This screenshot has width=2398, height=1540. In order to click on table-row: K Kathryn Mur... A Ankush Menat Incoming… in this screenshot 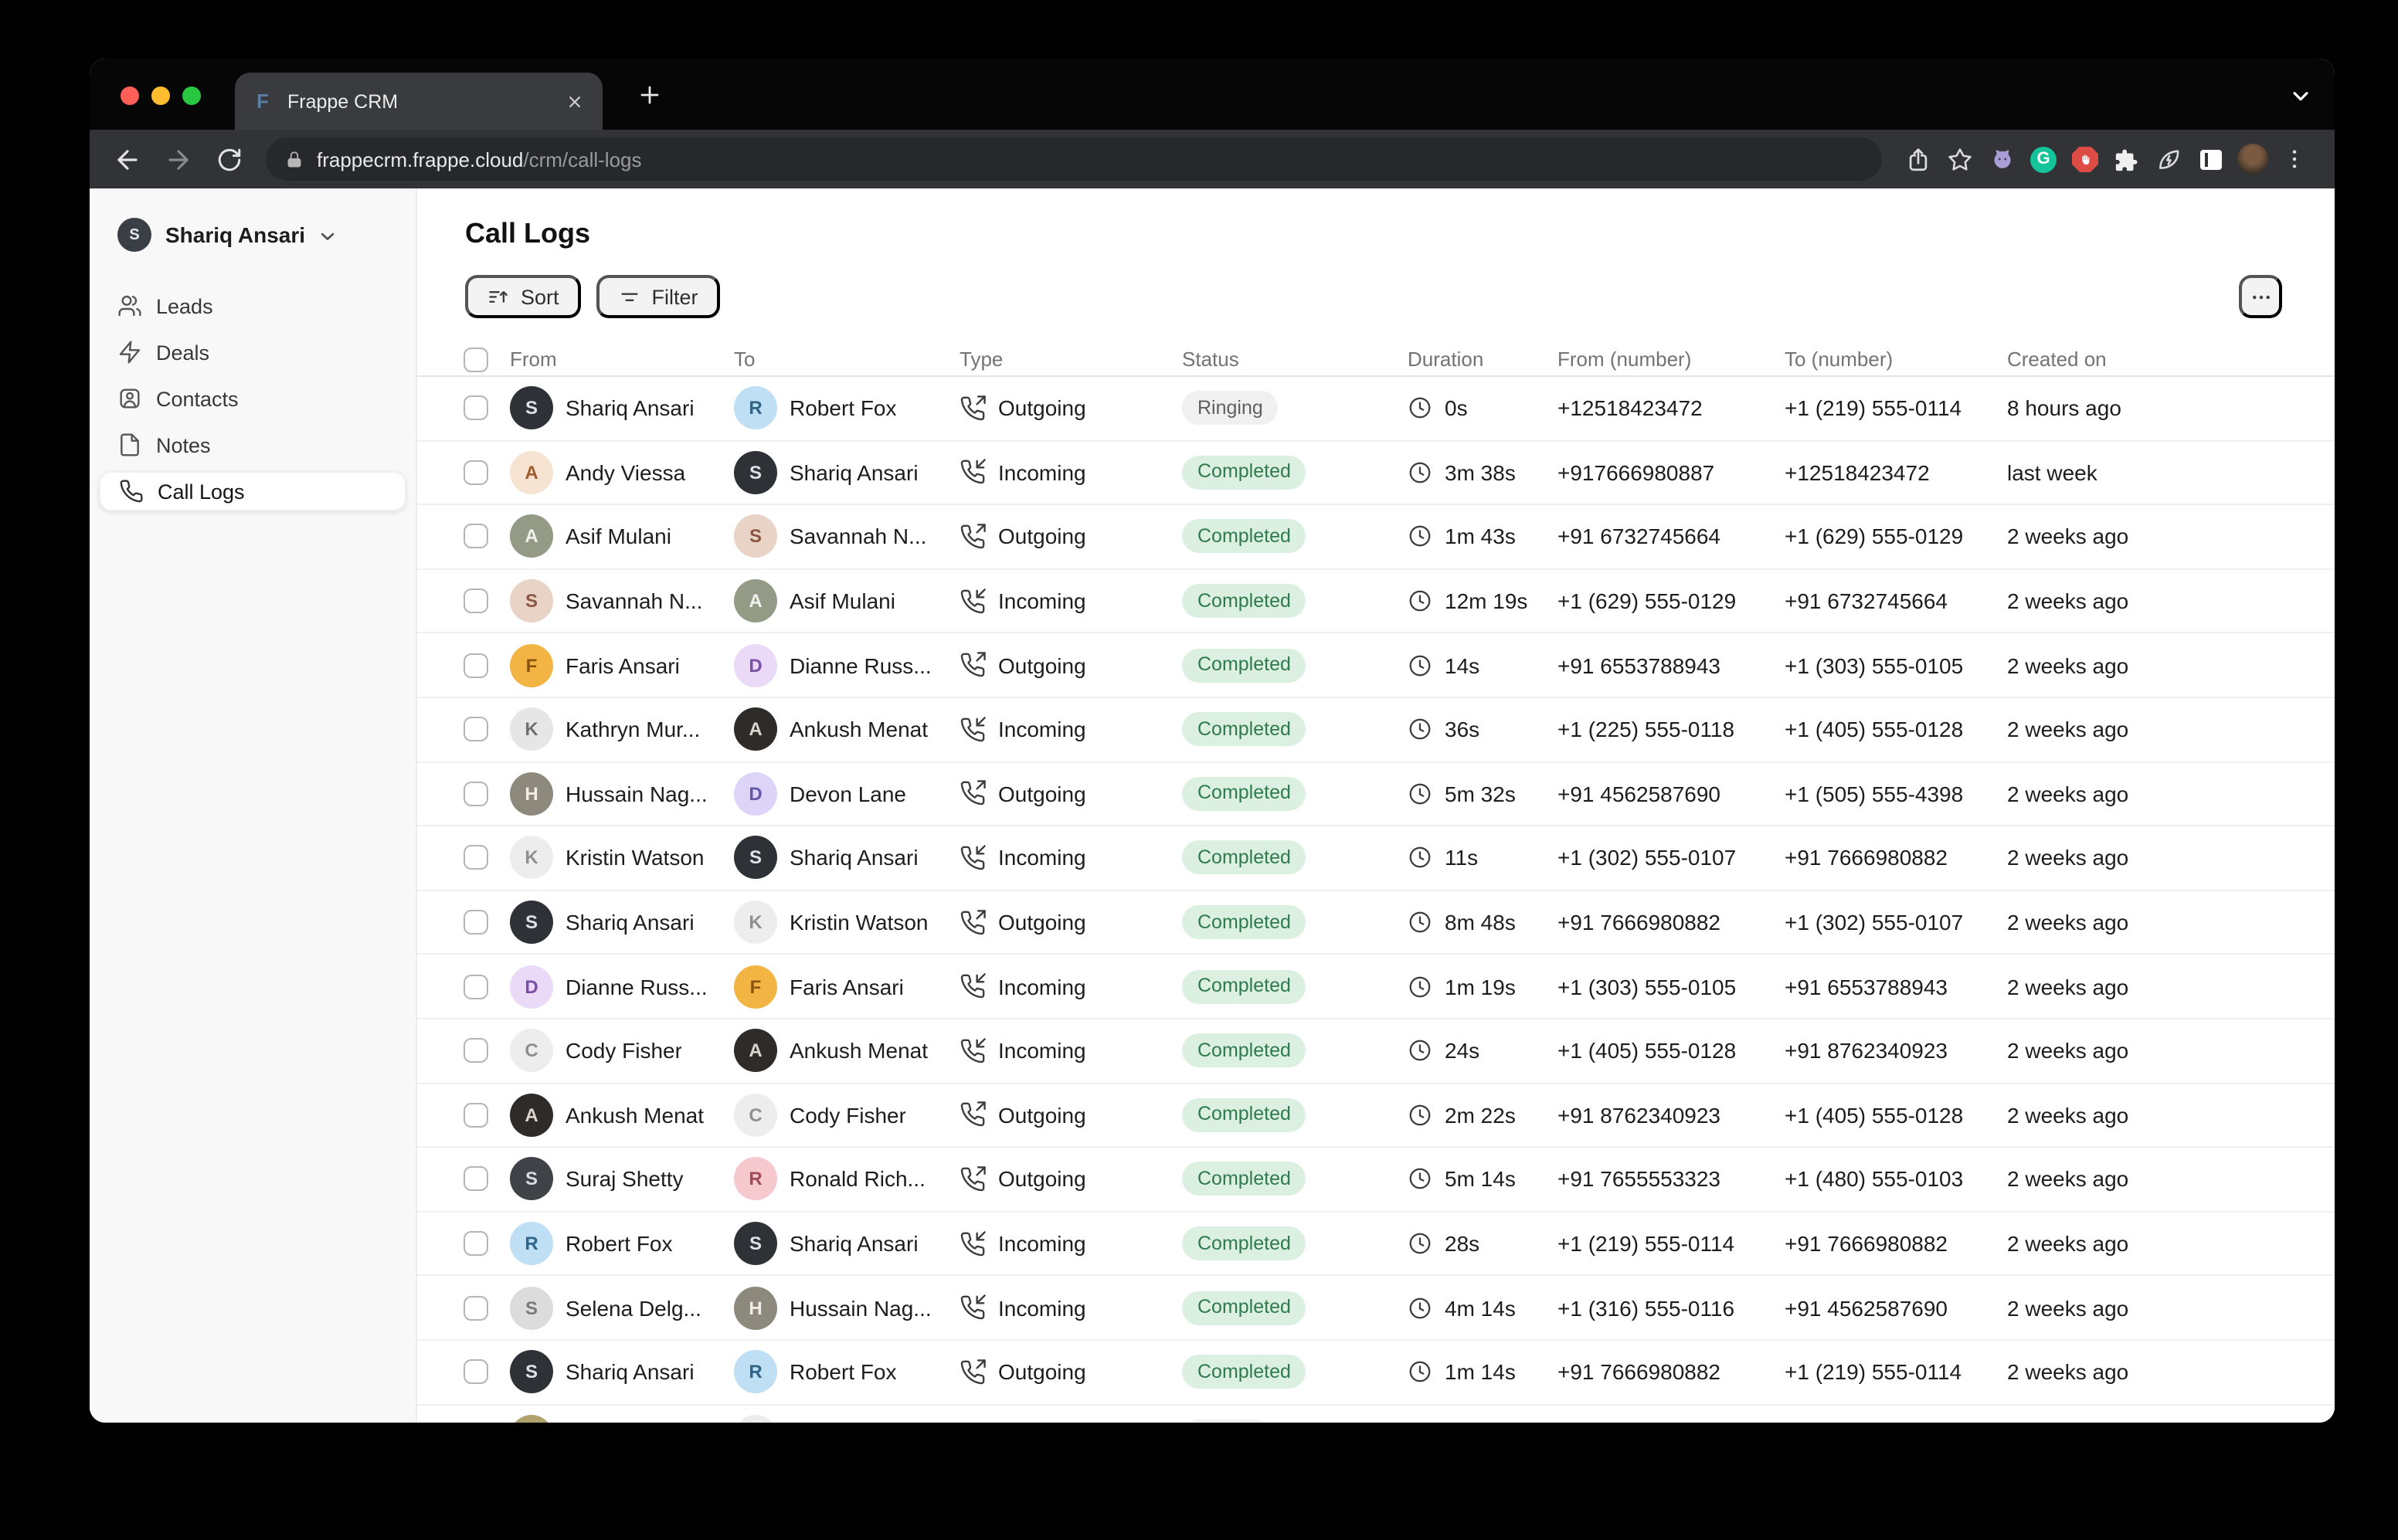, I will do `click(1376, 731)`.